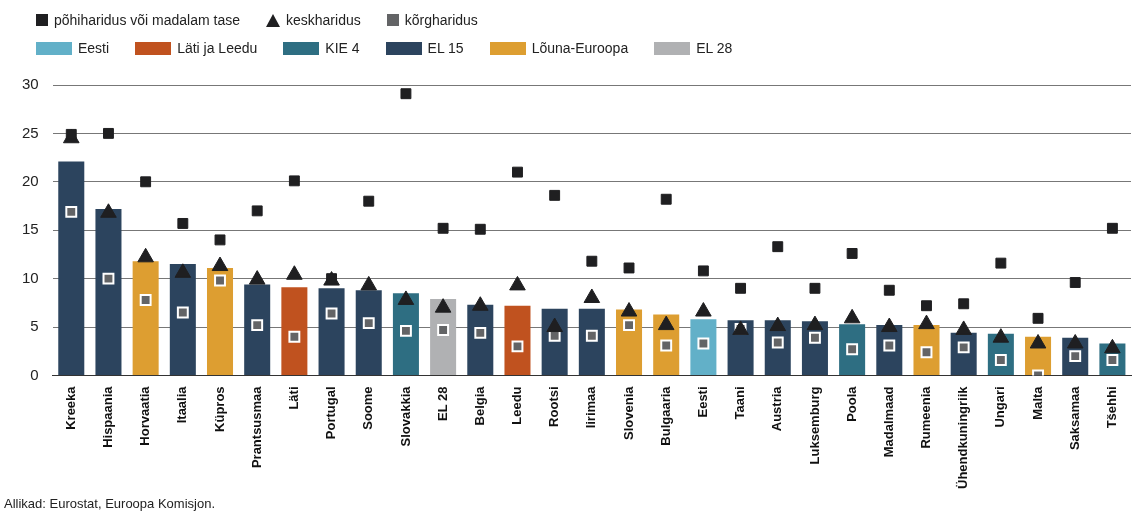  I want to click on x-tick-label: Taani, so click(740, 403).